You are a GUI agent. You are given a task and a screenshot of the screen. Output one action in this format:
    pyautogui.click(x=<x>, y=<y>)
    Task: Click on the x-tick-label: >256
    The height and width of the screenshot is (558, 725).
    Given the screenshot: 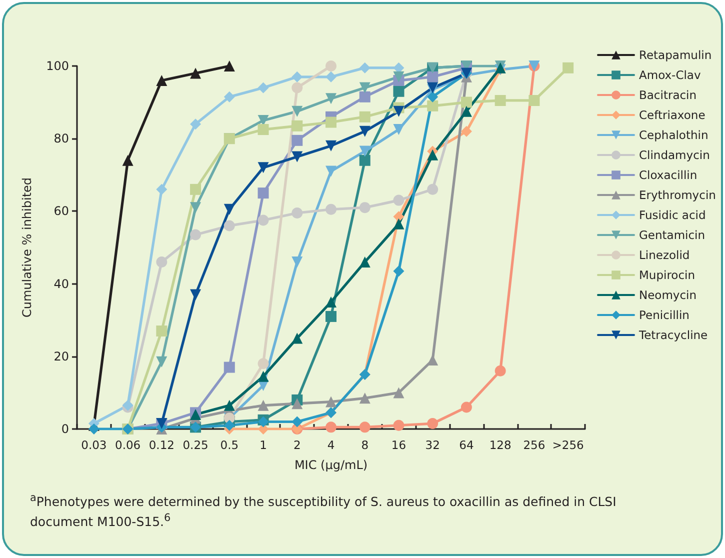 What is the action you would take?
    pyautogui.click(x=568, y=445)
    